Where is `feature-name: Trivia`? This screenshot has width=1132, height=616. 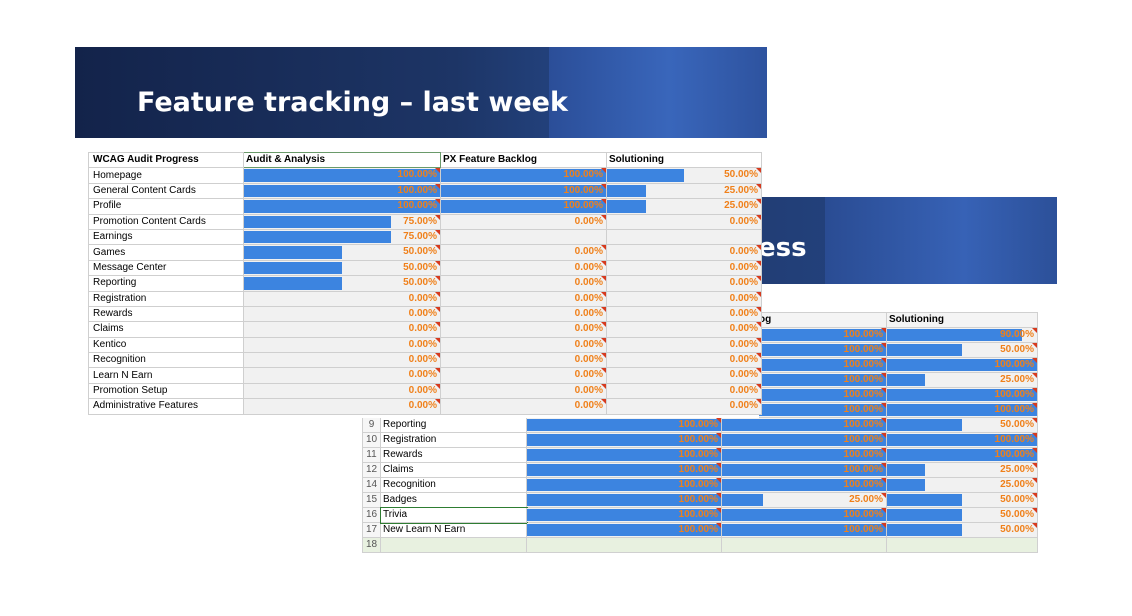 feature-name: Trivia is located at coordinates (453, 515).